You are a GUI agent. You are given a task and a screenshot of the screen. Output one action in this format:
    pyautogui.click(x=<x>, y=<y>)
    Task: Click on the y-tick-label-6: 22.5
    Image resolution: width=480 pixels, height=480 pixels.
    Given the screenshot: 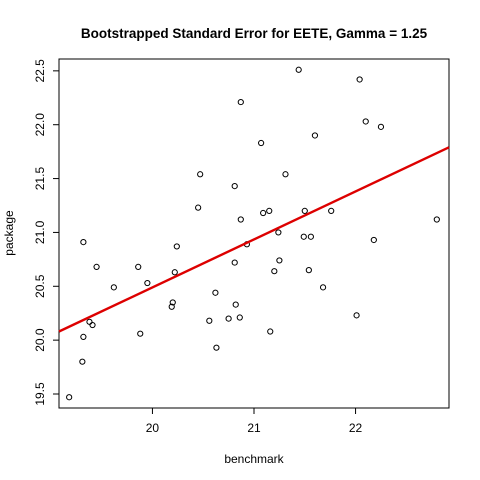 What is the action you would take?
    pyautogui.click(x=40, y=71)
    